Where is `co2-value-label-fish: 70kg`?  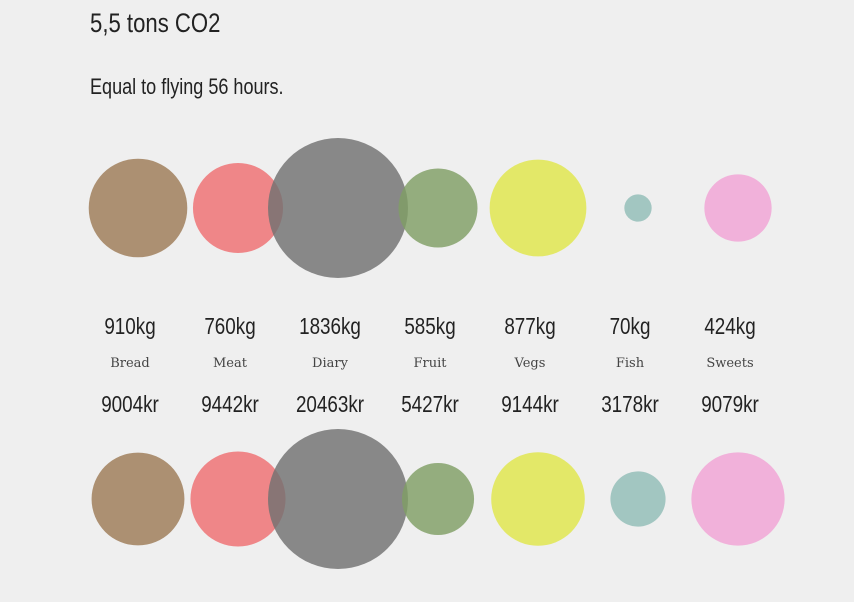
co2-value-label-fish: 70kg is located at coordinates (630, 326).